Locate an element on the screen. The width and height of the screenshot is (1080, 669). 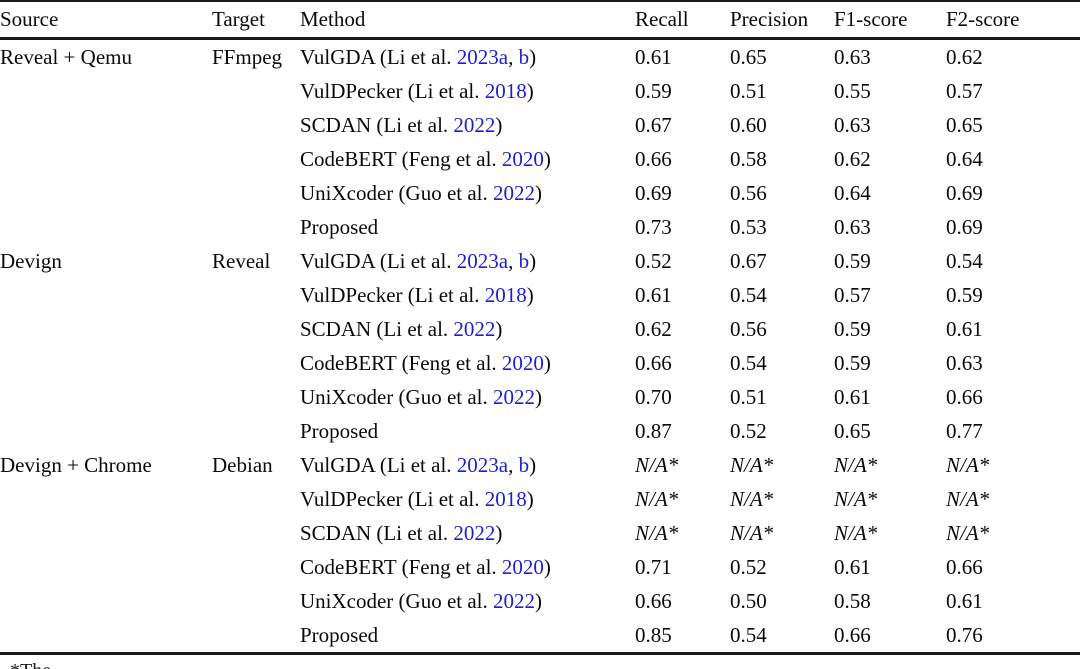
cell-precision: 0.50 is located at coordinates (748, 600).